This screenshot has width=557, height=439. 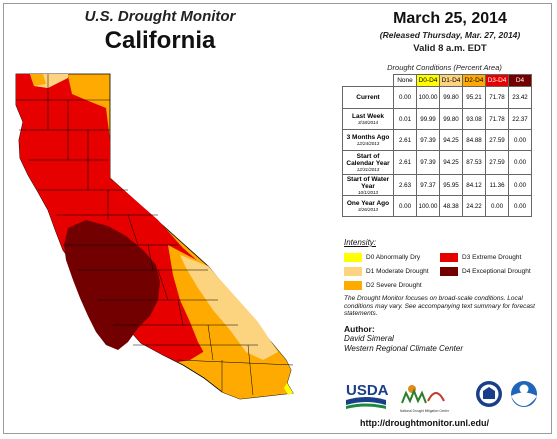 I want to click on row-label: Current, so click(x=368, y=97).